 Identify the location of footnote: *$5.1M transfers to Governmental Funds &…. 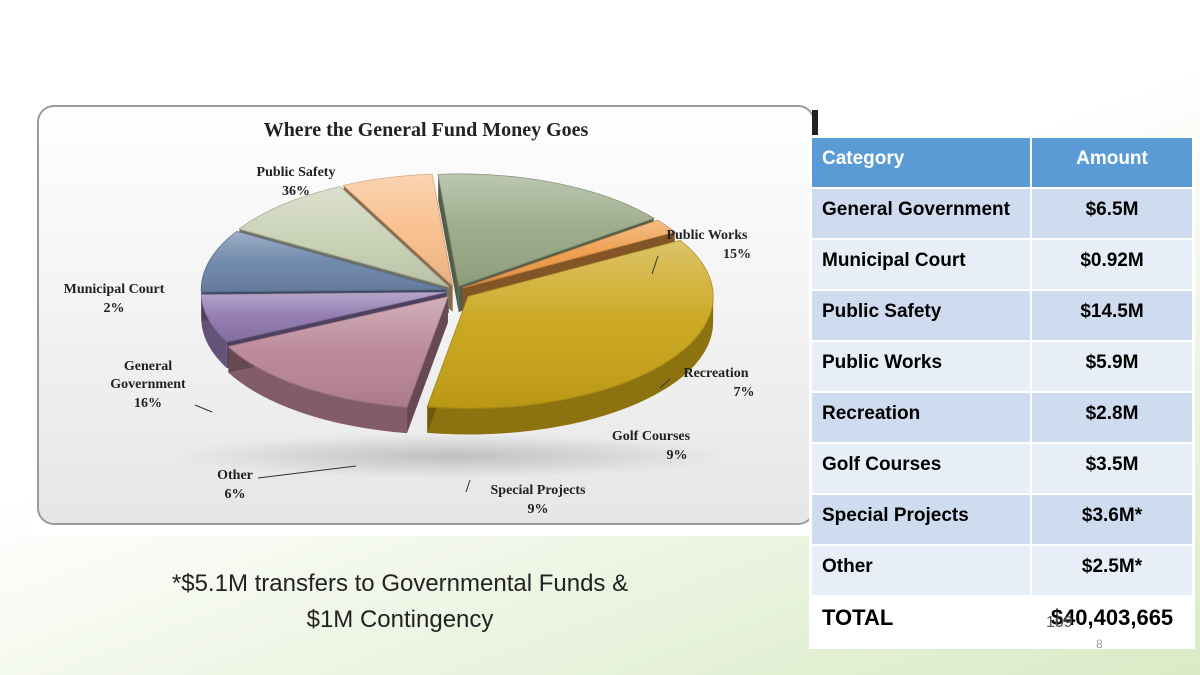
(400, 602).